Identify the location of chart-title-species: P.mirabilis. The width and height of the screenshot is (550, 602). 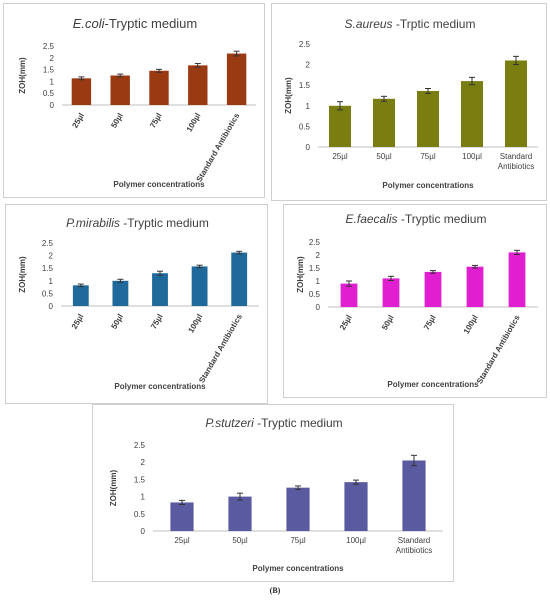
(93, 223).